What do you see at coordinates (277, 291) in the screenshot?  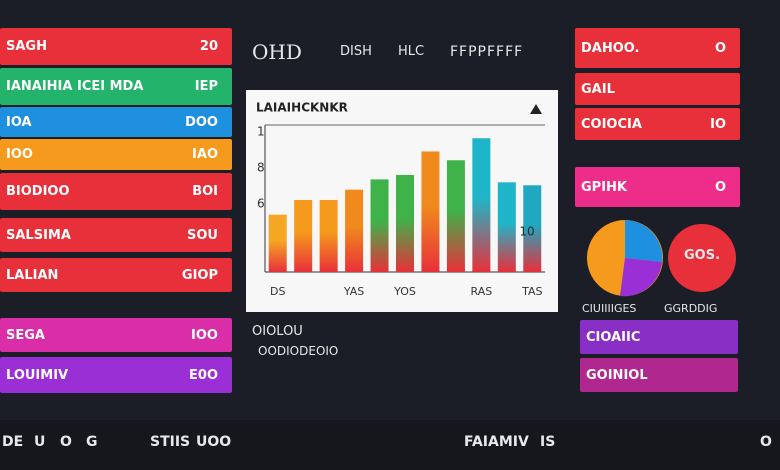 I see `x-tick-label: DS` at bounding box center [277, 291].